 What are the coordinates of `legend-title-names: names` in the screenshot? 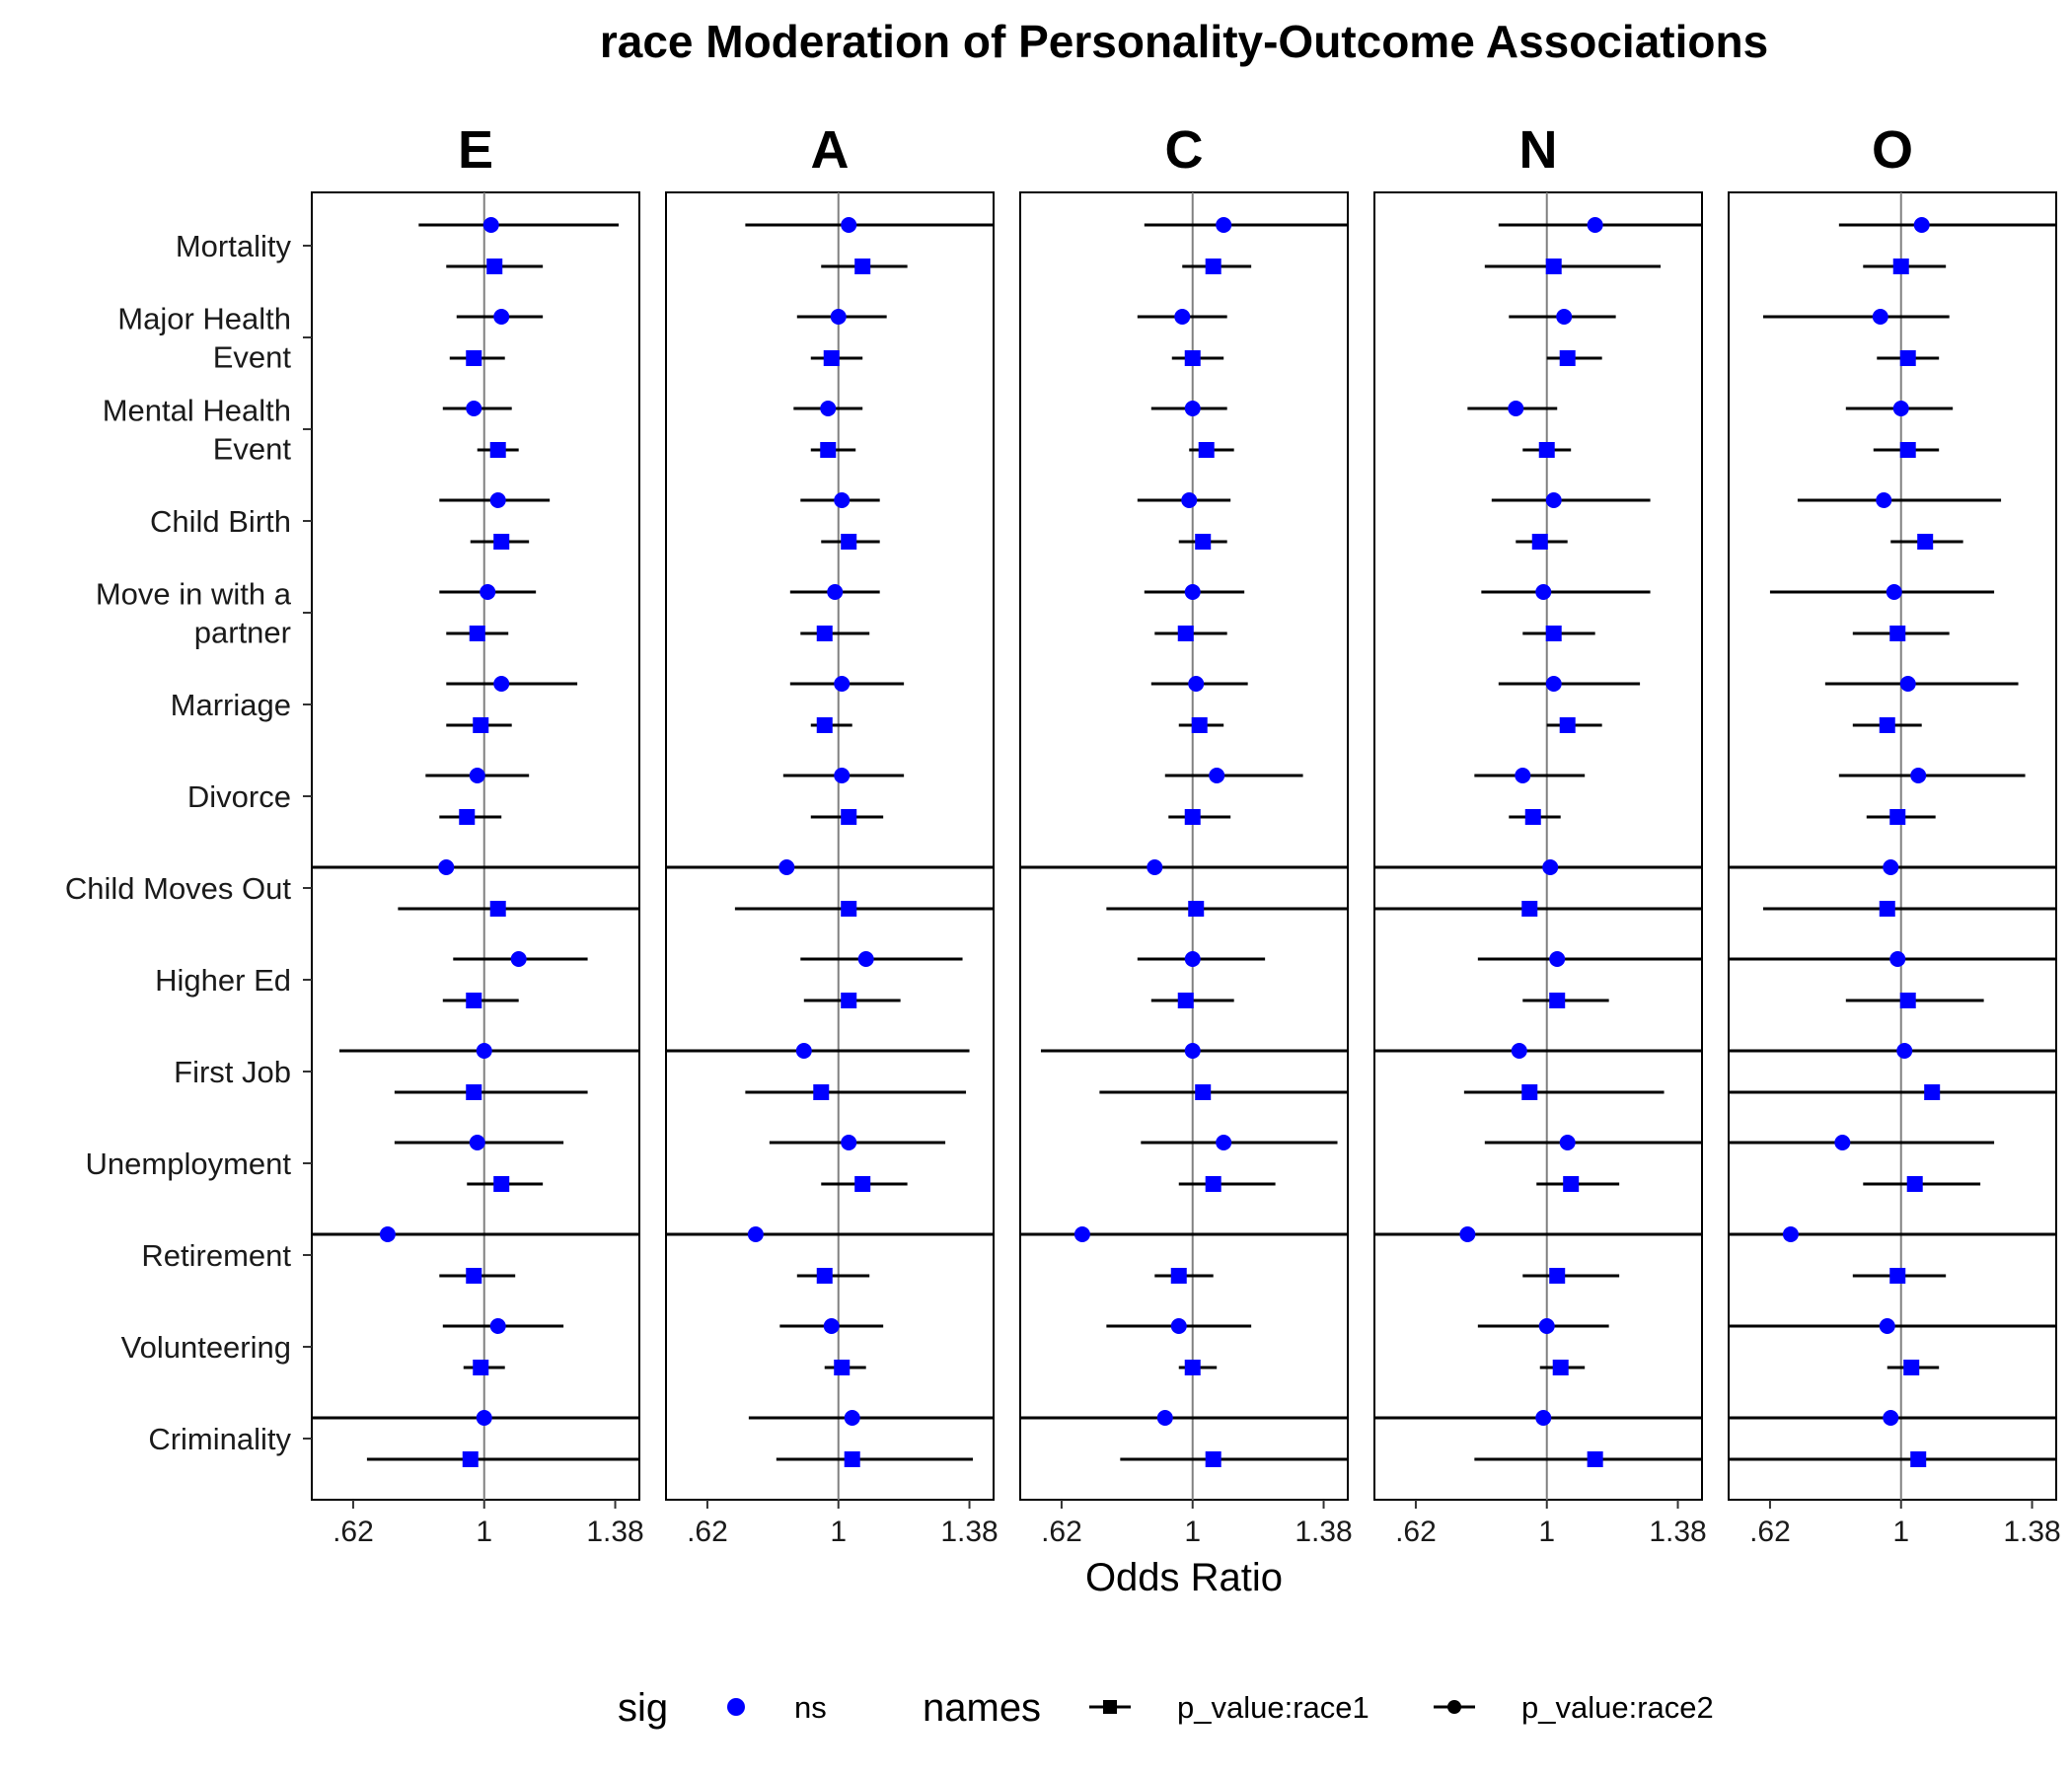 It's located at (982, 1708).